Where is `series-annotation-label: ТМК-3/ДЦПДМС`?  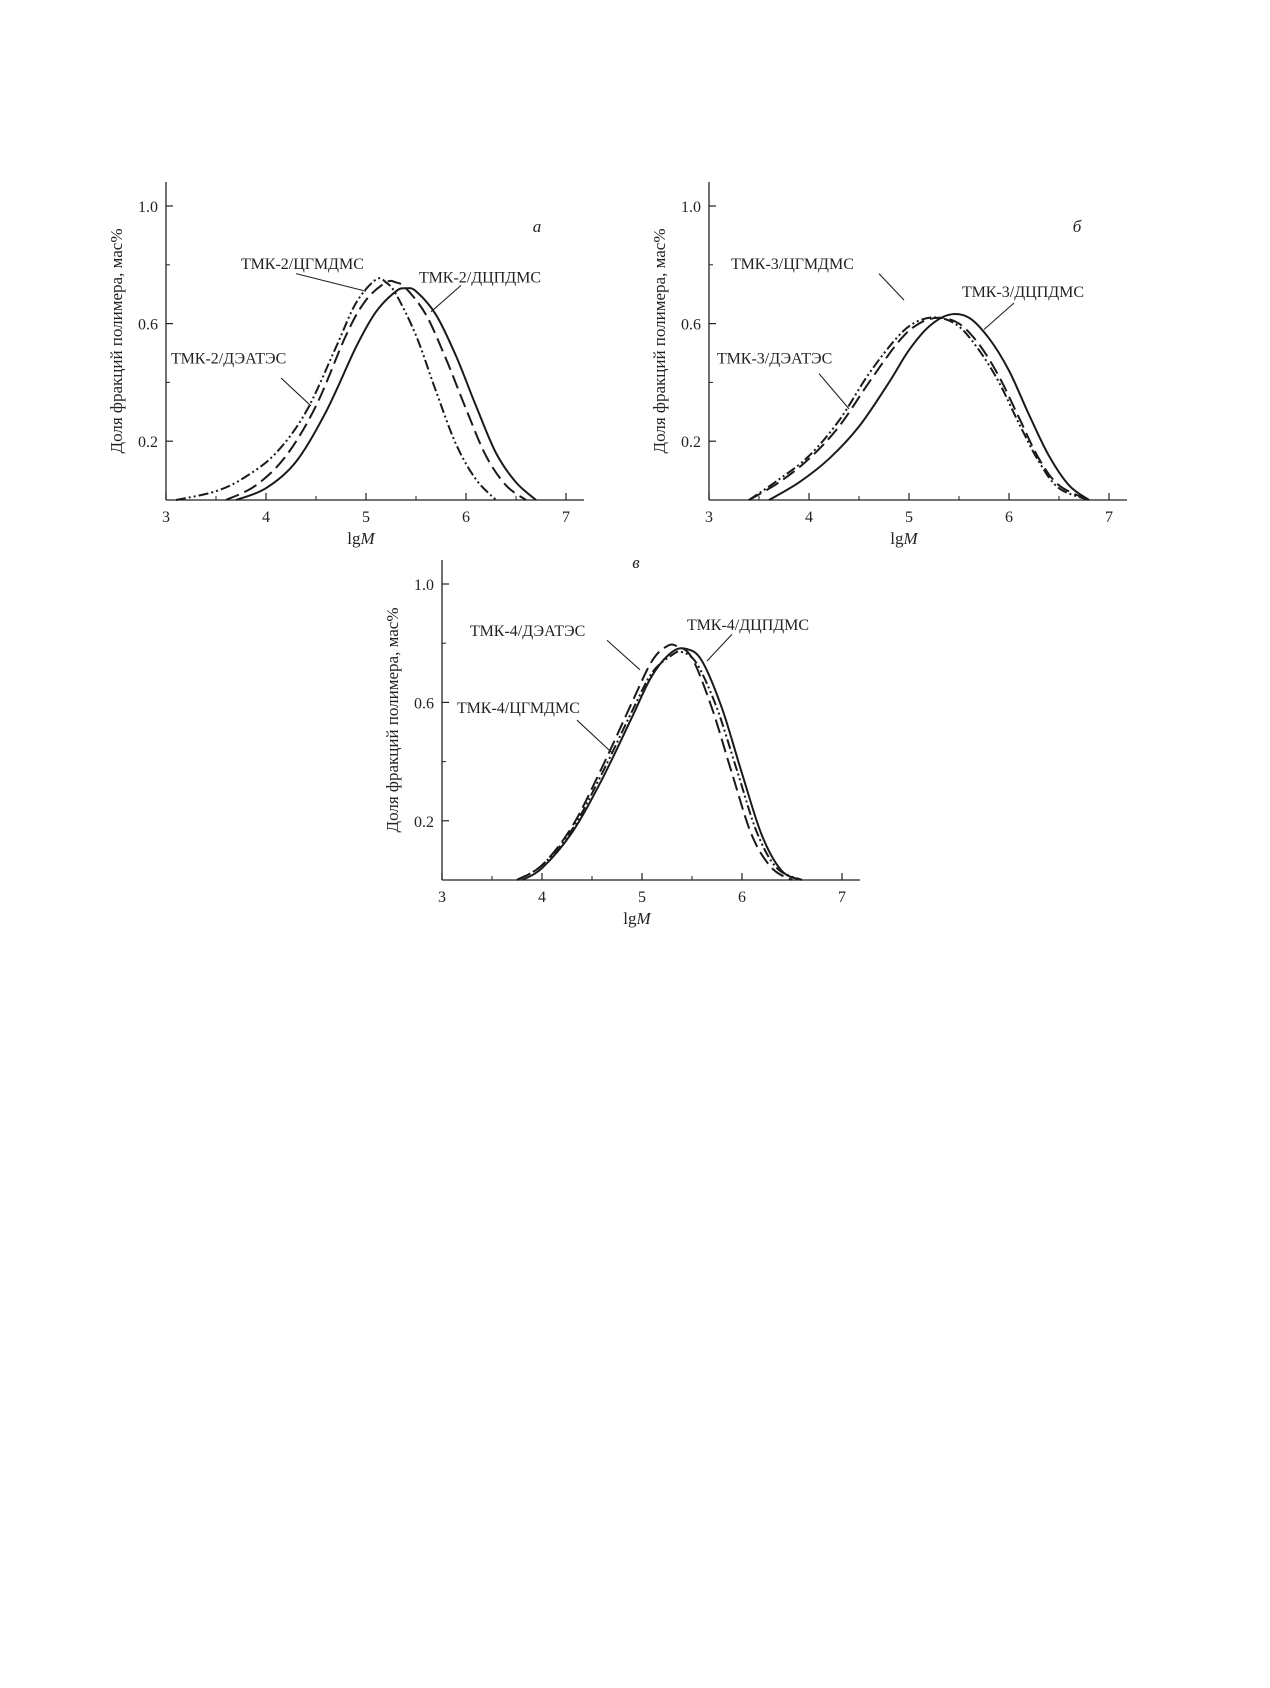
series-annotation-label: ТМК-3/ДЦПДМС is located at coordinates (1023, 292).